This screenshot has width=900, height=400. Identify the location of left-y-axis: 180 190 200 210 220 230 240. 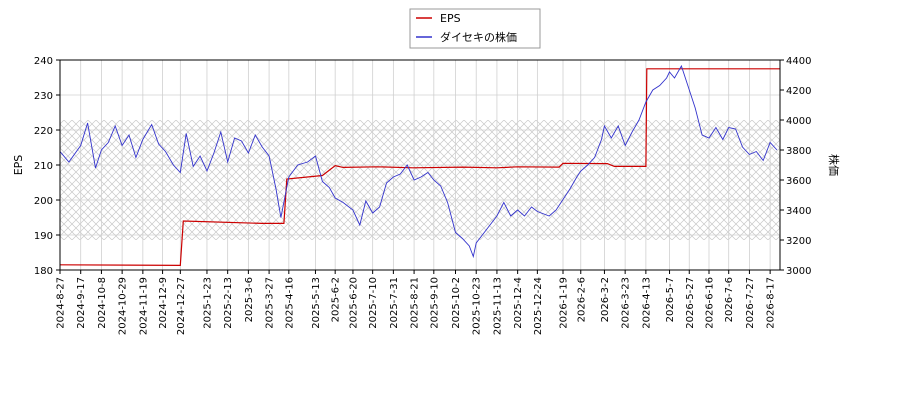
(47, 166).